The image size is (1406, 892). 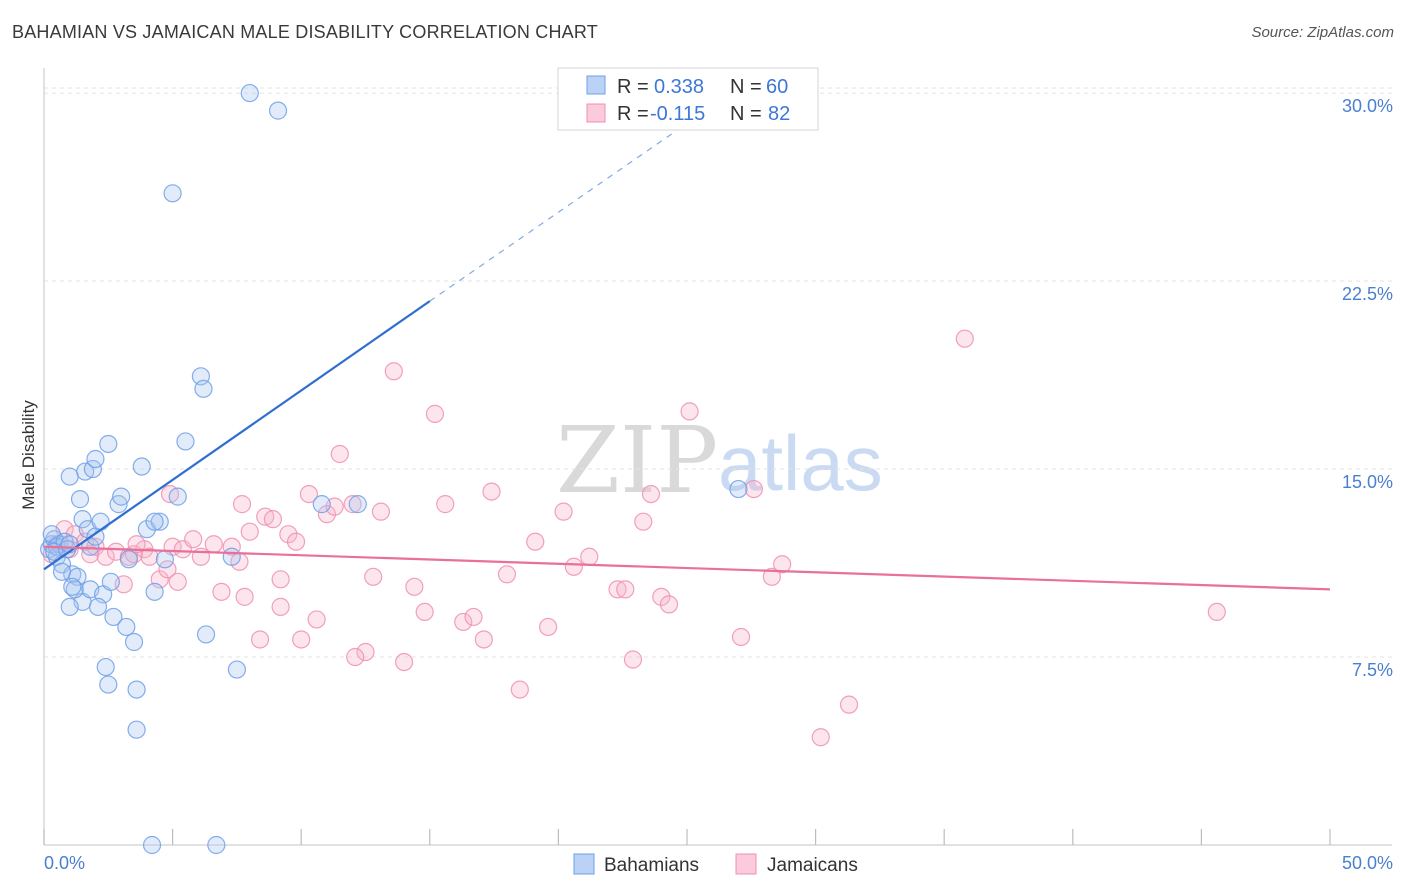 What do you see at coordinates (679, 87) in the screenshot?
I see `legend-r-value-bahamians: 0.338` at bounding box center [679, 87].